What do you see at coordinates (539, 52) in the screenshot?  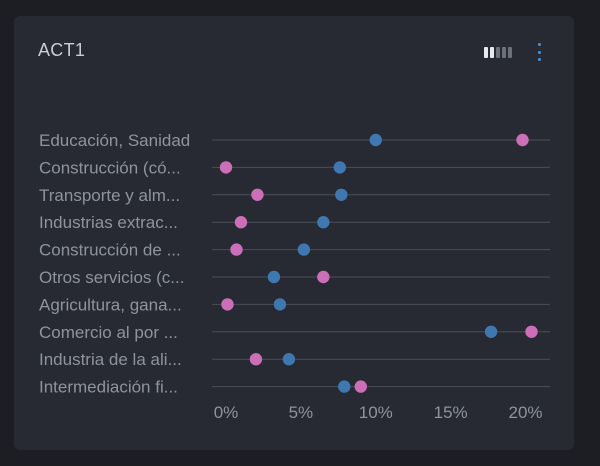 I see `kebab-menu-icon` at bounding box center [539, 52].